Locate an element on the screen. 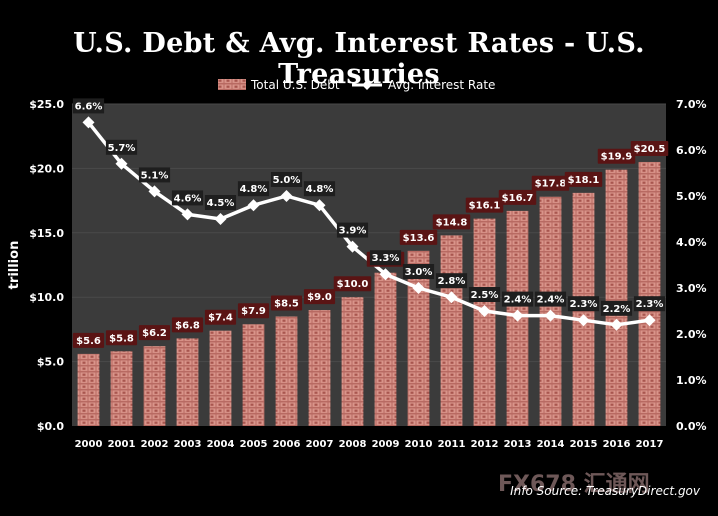 The height and width of the screenshot is (516, 718). bar-data-label: $9.0 is located at coordinates (319, 297).